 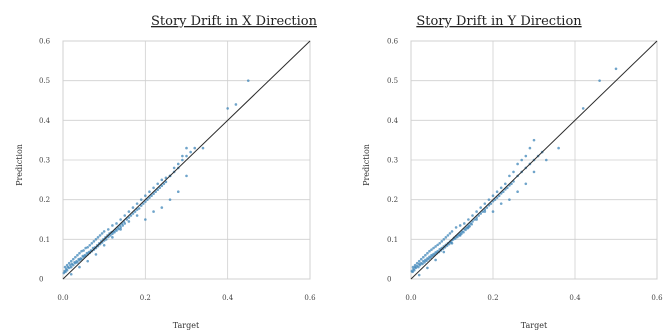 What do you see at coordinates (410, 298) in the screenshot?
I see `x-tick-label: 0.0` at bounding box center [410, 298].